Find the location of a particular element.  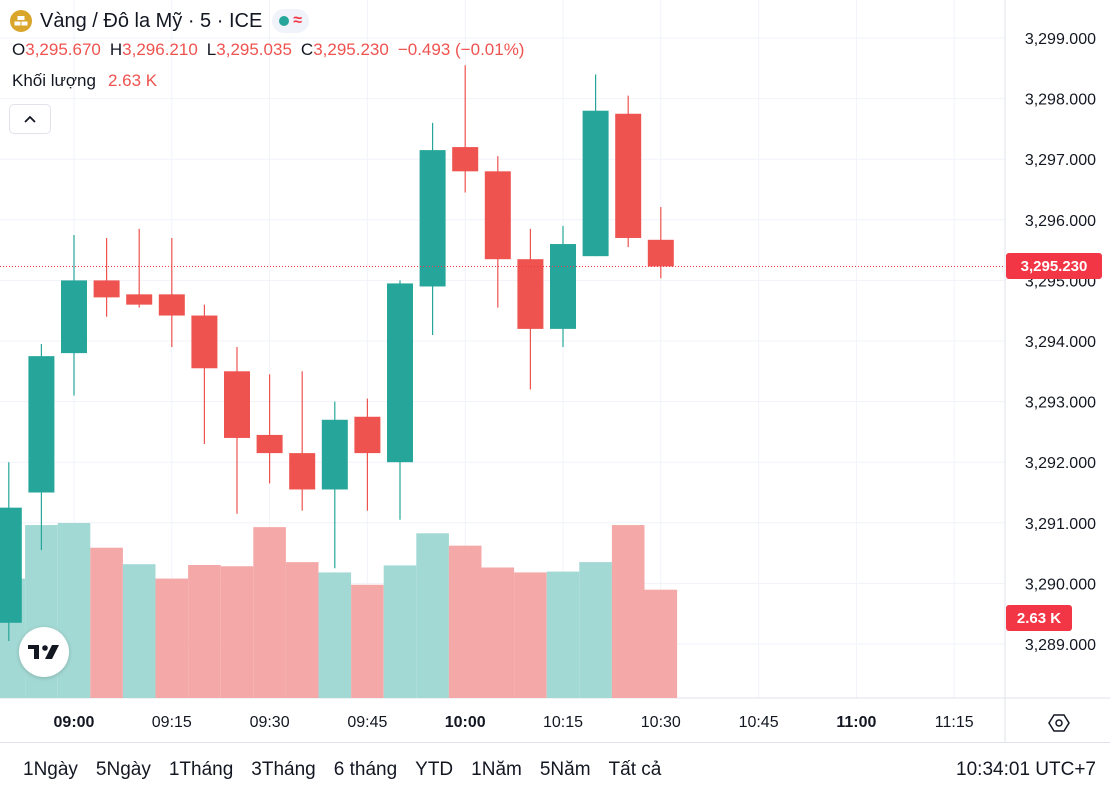

x-tick-label: 10:15 is located at coordinates (563, 722).